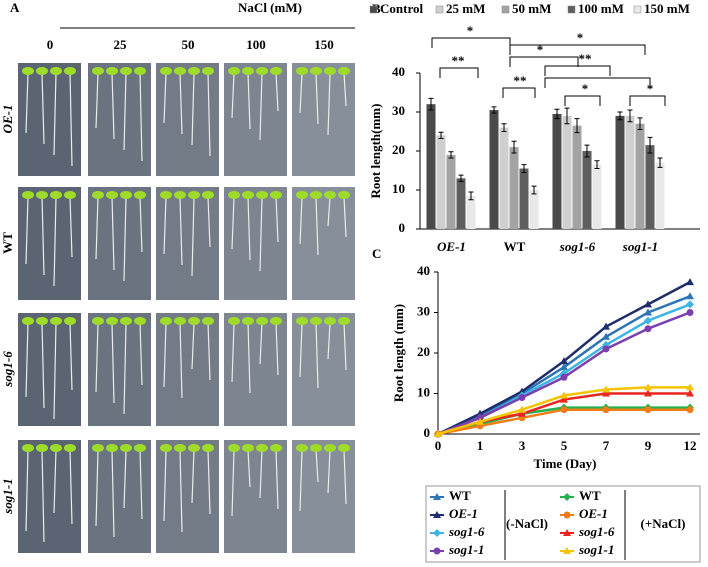  Describe the element at coordinates (423, 391) in the screenshot. I see `y-tick-label: 10` at that location.